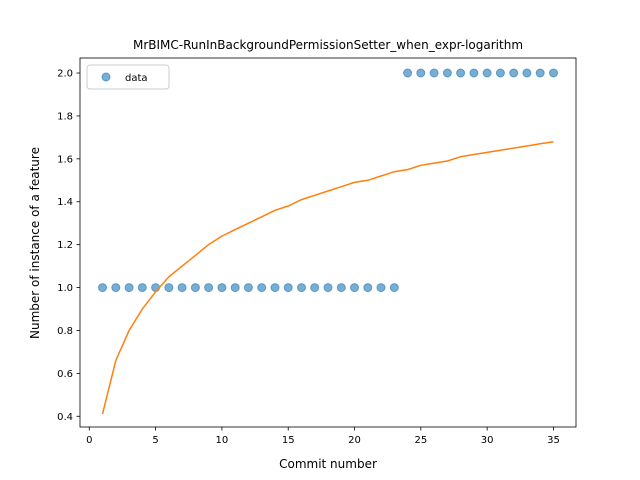 This screenshot has height=480, width=640. I want to click on x-tick-label: 15, so click(288, 440).